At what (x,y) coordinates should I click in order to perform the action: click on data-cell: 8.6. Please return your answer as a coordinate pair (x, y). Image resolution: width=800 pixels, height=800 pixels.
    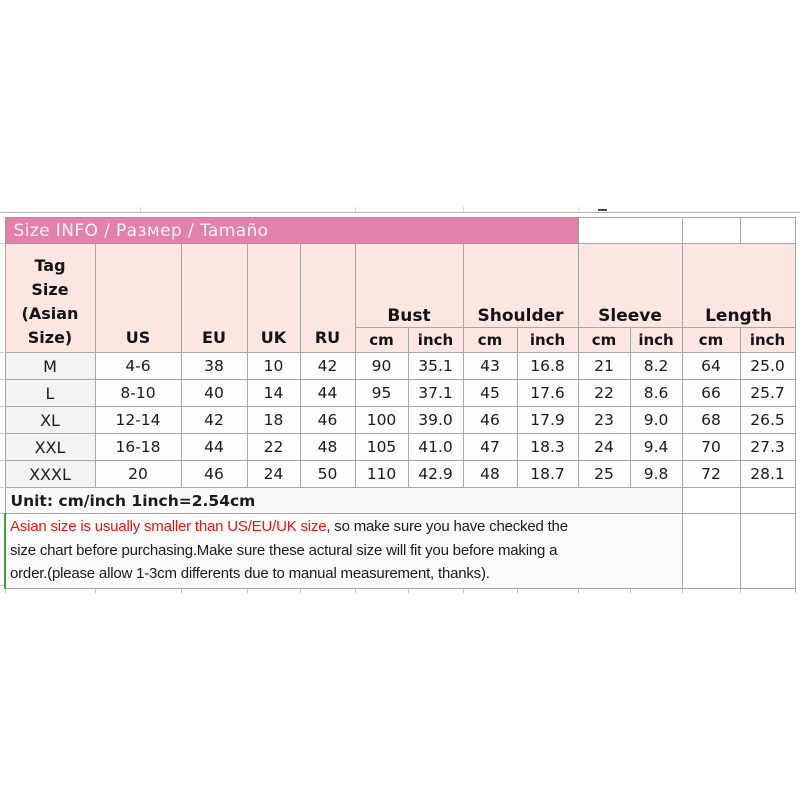
    Looking at the image, I should click on (656, 393).